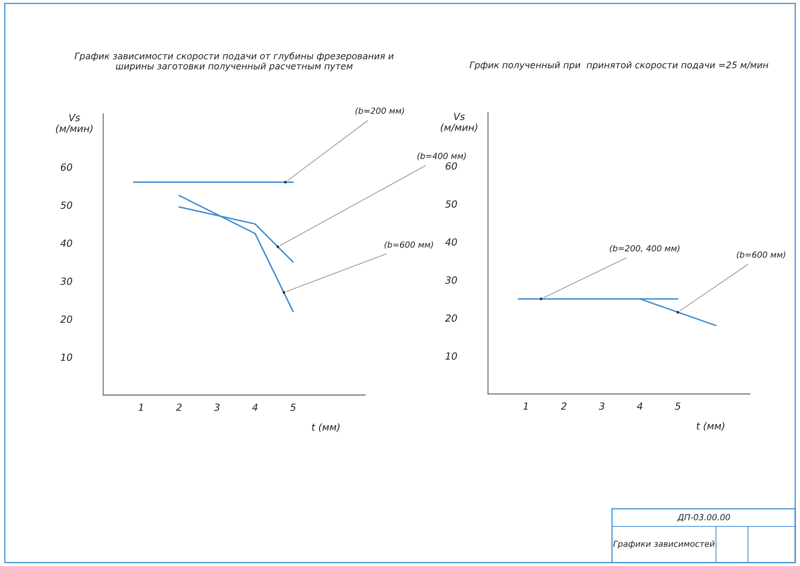 The height and width of the screenshot is (566, 800). I want to click on chart-title: Грфик полученный при принятой скорости подачи =25 м/мин, so click(619, 65).